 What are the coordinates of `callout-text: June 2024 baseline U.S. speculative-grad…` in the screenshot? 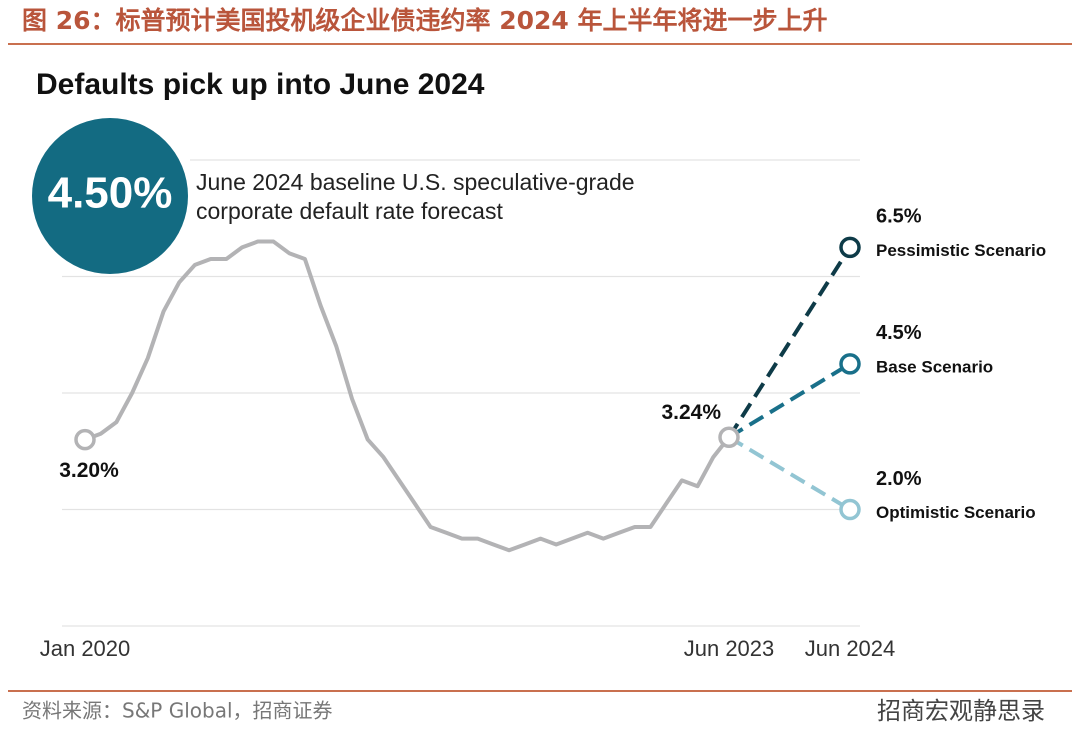 It's located at (415, 182).